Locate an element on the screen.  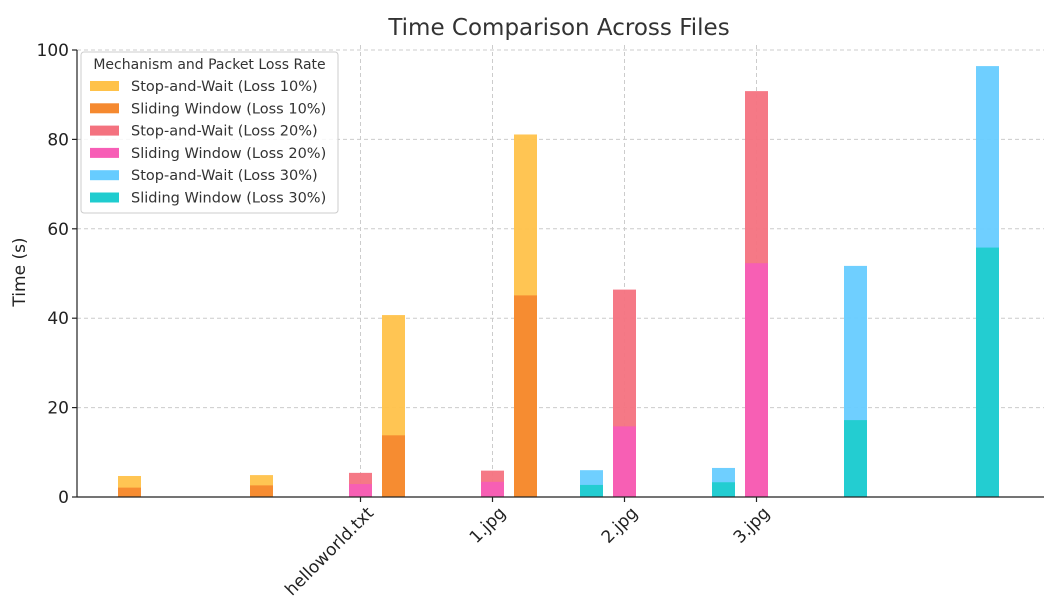
y-tick-label: 20 is located at coordinates (58, 409).